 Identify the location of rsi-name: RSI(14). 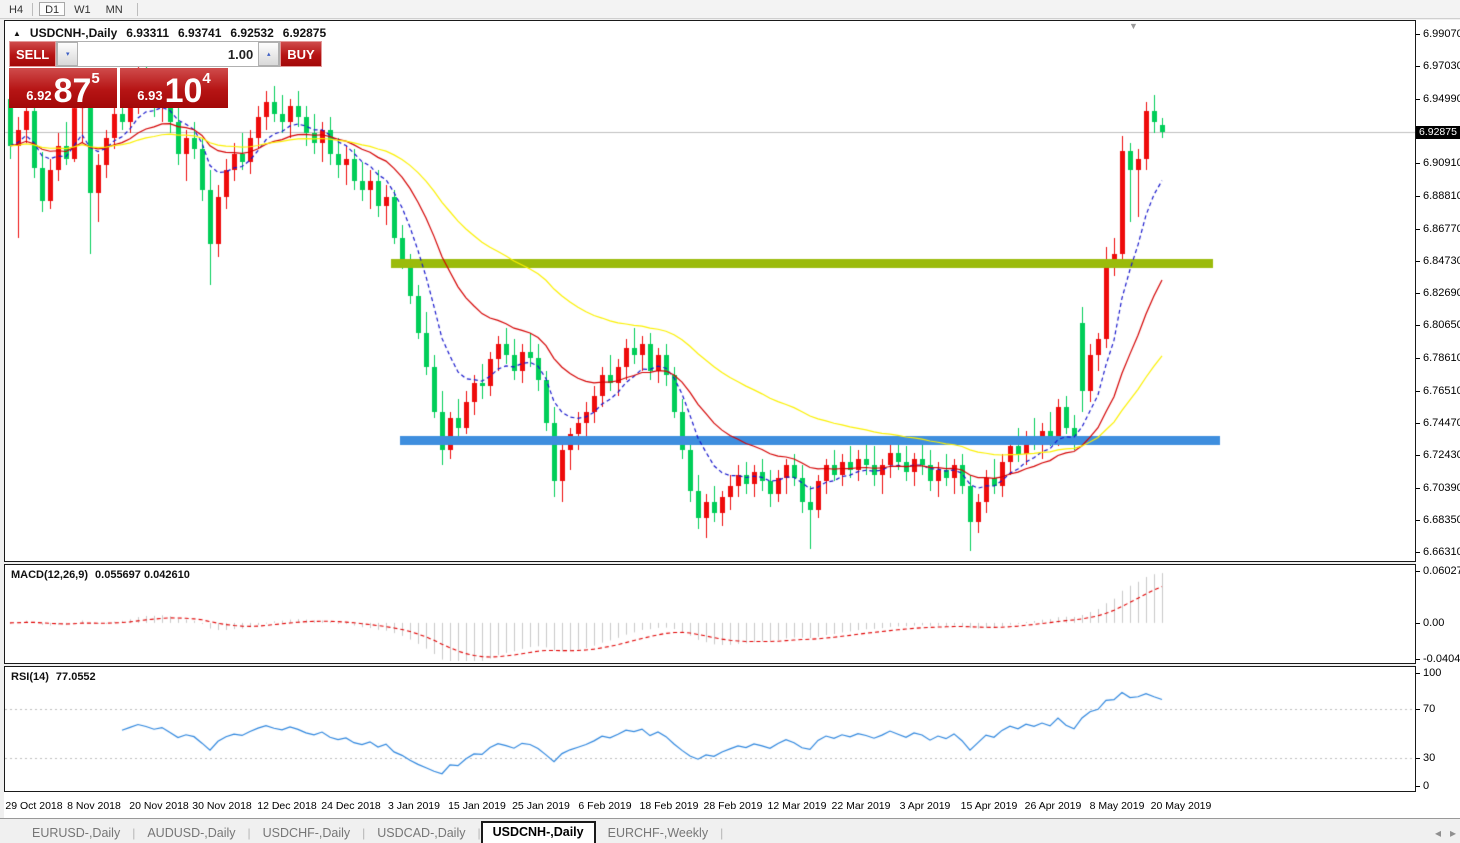
(30, 677).